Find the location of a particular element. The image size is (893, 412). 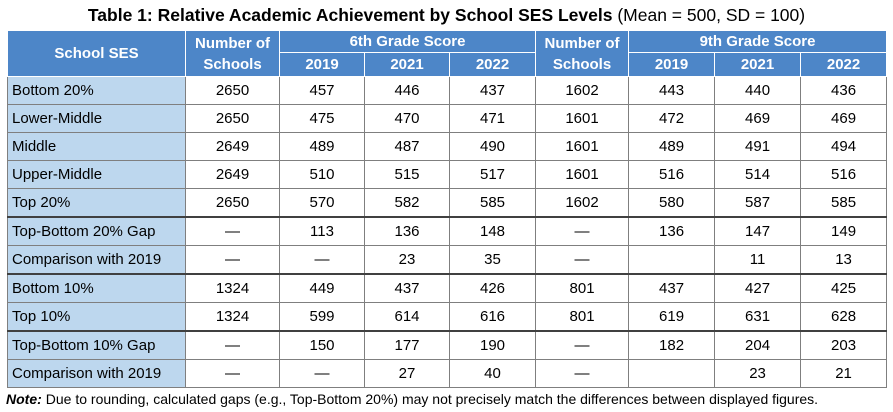

cell: 147 is located at coordinates (758, 231).